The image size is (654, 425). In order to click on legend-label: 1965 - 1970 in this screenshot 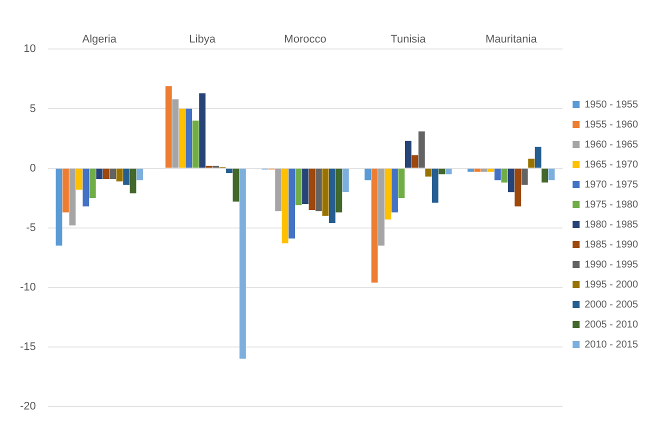, I will do `click(611, 164)`.